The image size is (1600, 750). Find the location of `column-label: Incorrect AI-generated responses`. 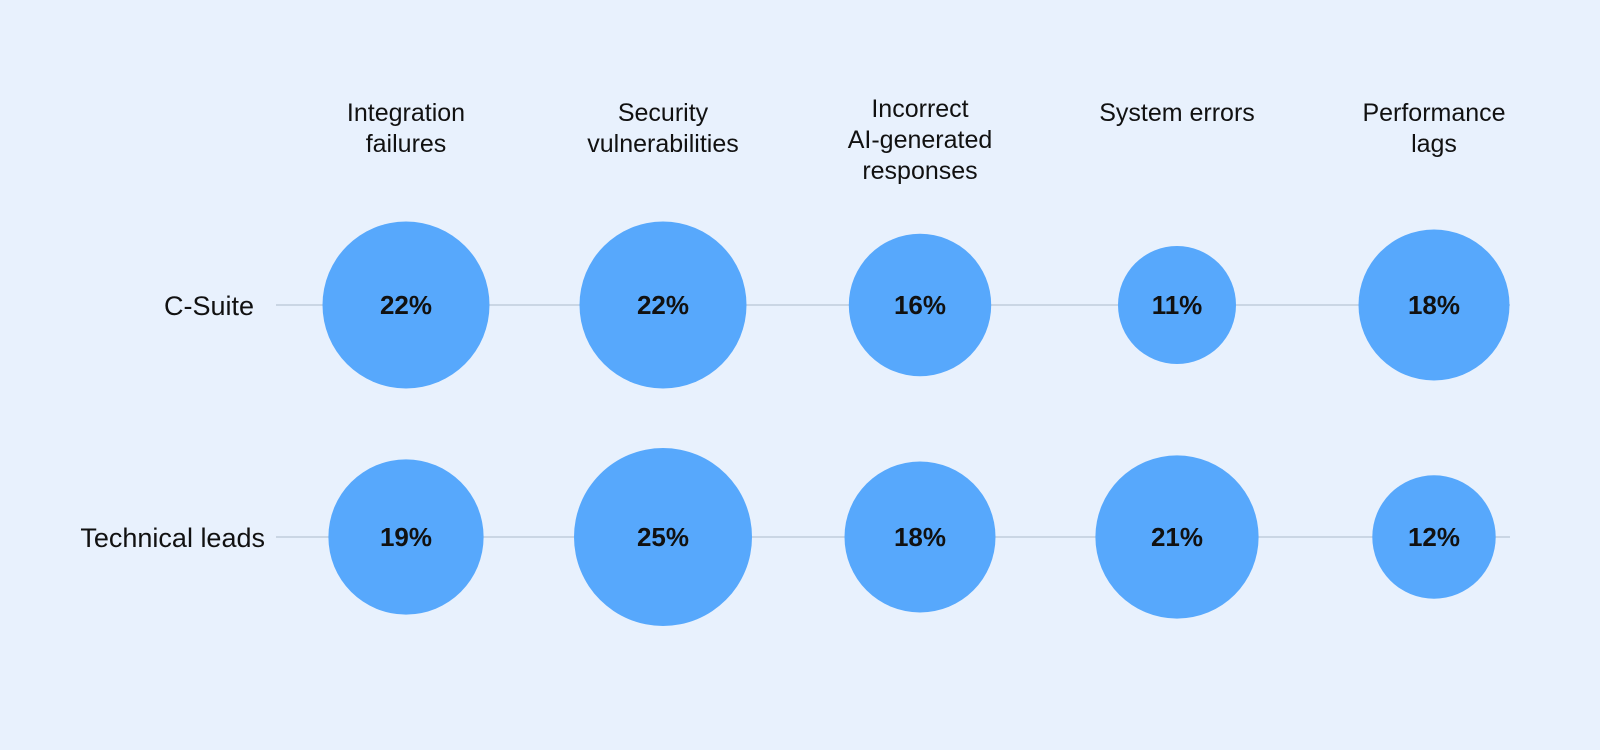

column-label: Incorrect AI-generated responses is located at coordinates (920, 140).